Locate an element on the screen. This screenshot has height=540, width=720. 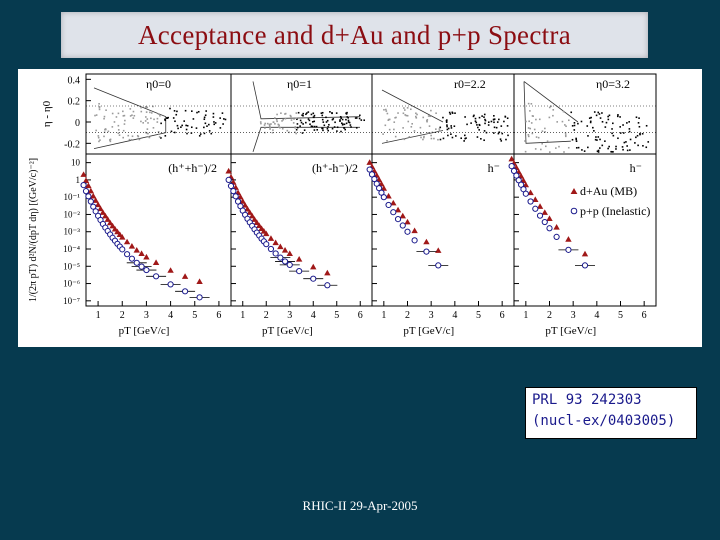
acceptance-envelope is located at coordinates (551, 112).